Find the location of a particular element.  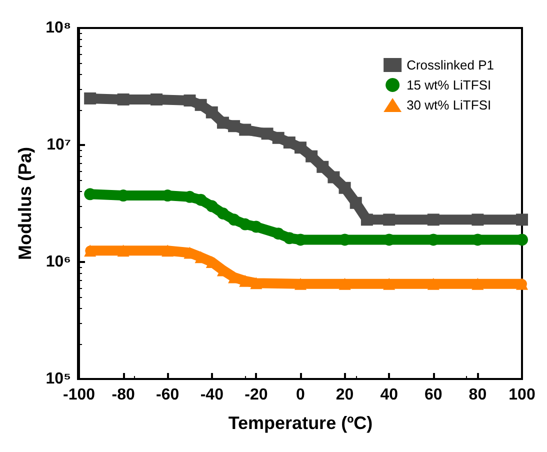

x-tick-label: 60 is located at coordinates (433, 395).